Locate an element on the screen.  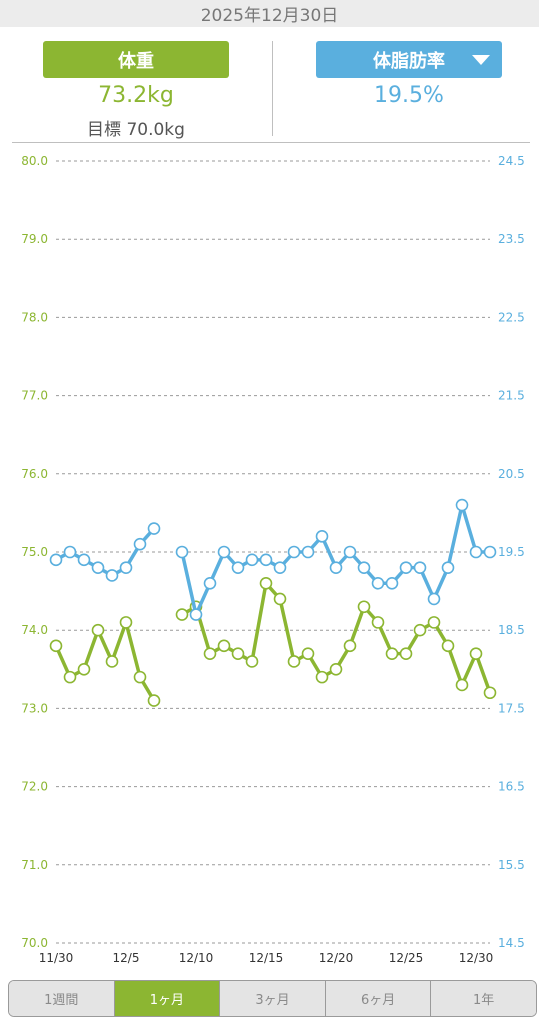
left-axis-tick-label: 77.0 is located at coordinates (34, 396).